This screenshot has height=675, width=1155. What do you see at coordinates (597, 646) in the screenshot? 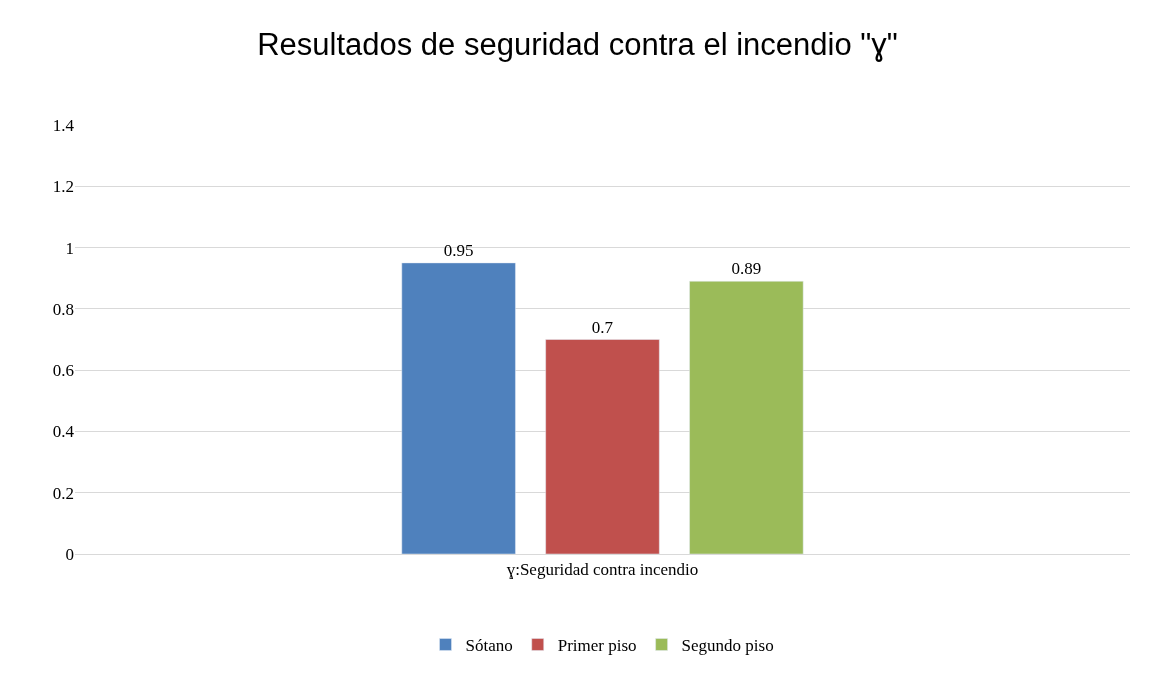
I see `legend-label: Primer piso` at bounding box center [597, 646].